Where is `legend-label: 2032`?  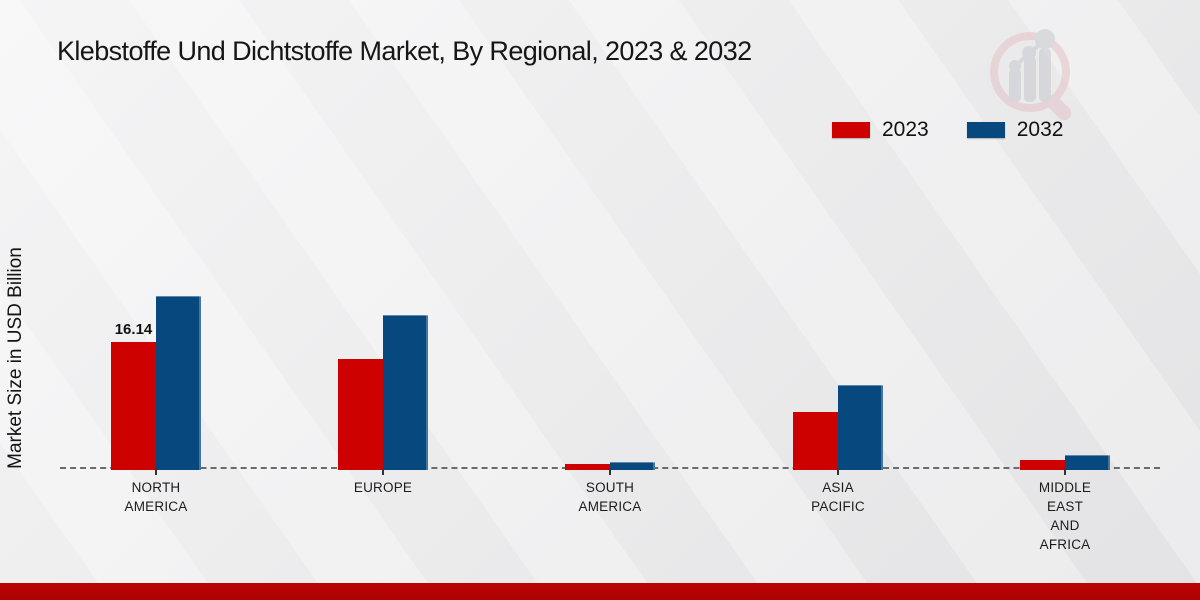 legend-label: 2032 is located at coordinates (1040, 129).